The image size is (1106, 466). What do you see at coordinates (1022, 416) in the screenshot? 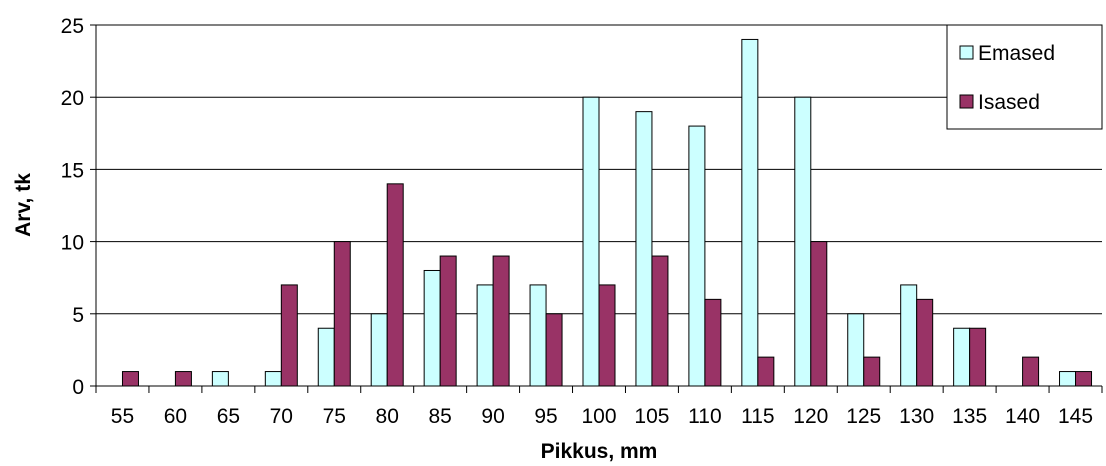
I see `x-tick-label: 140` at bounding box center [1022, 416].